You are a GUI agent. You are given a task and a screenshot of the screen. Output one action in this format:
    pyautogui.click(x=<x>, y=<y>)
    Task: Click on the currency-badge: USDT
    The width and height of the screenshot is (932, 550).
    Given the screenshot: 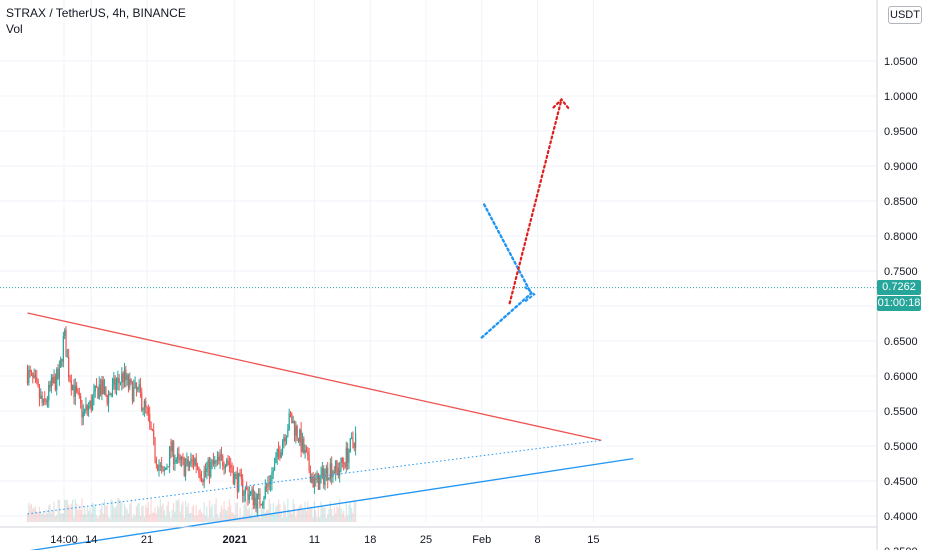 What is the action you would take?
    pyautogui.click(x=905, y=15)
    